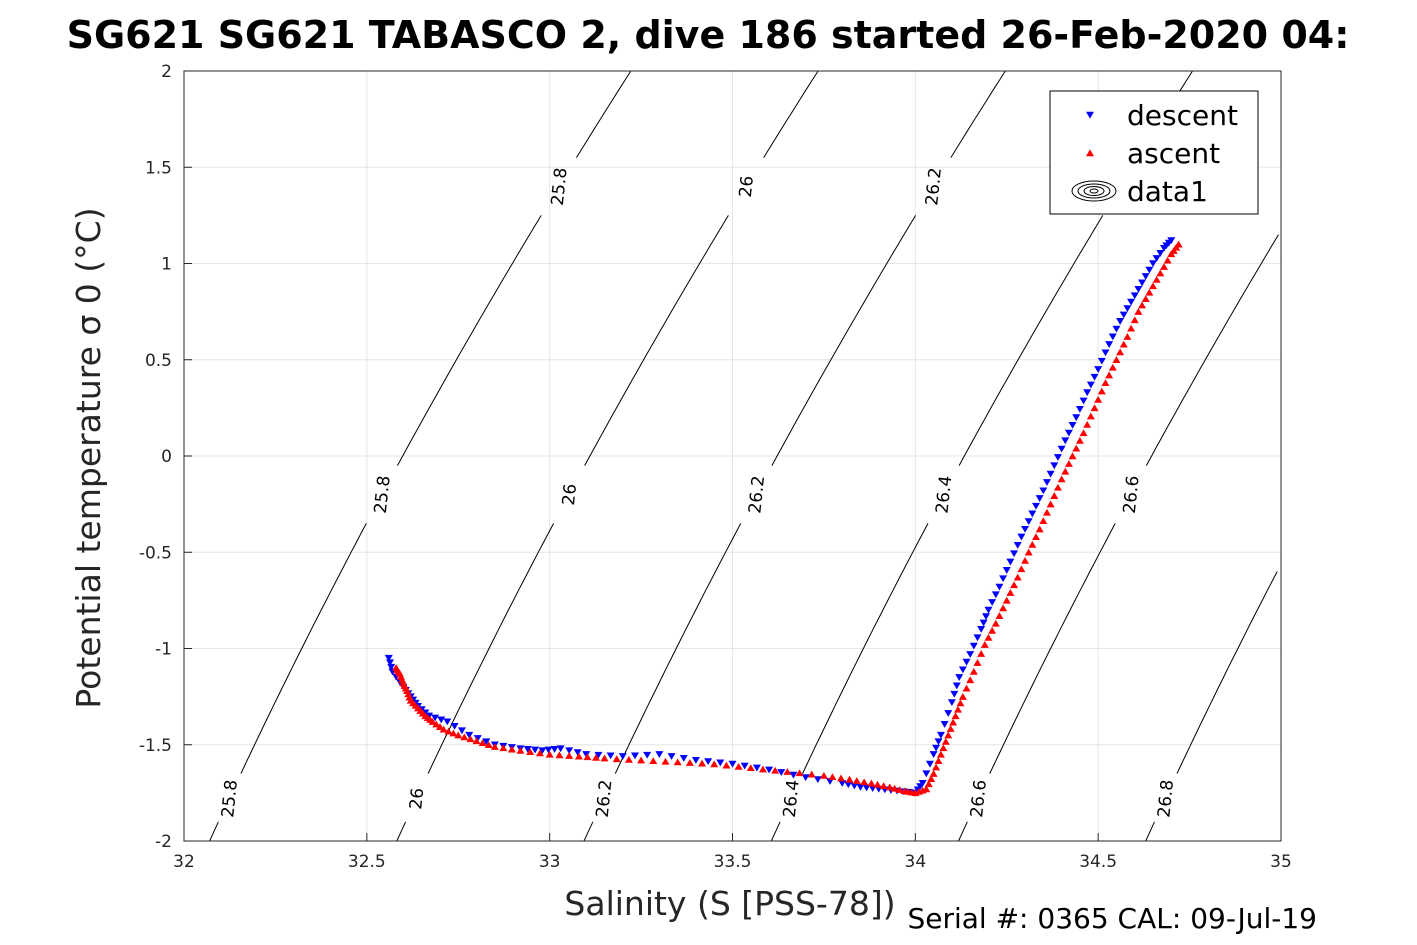 This screenshot has width=1417, height=945. Describe the element at coordinates (1154, 152) in the screenshot. I see `legend: descent ascent data1` at that location.